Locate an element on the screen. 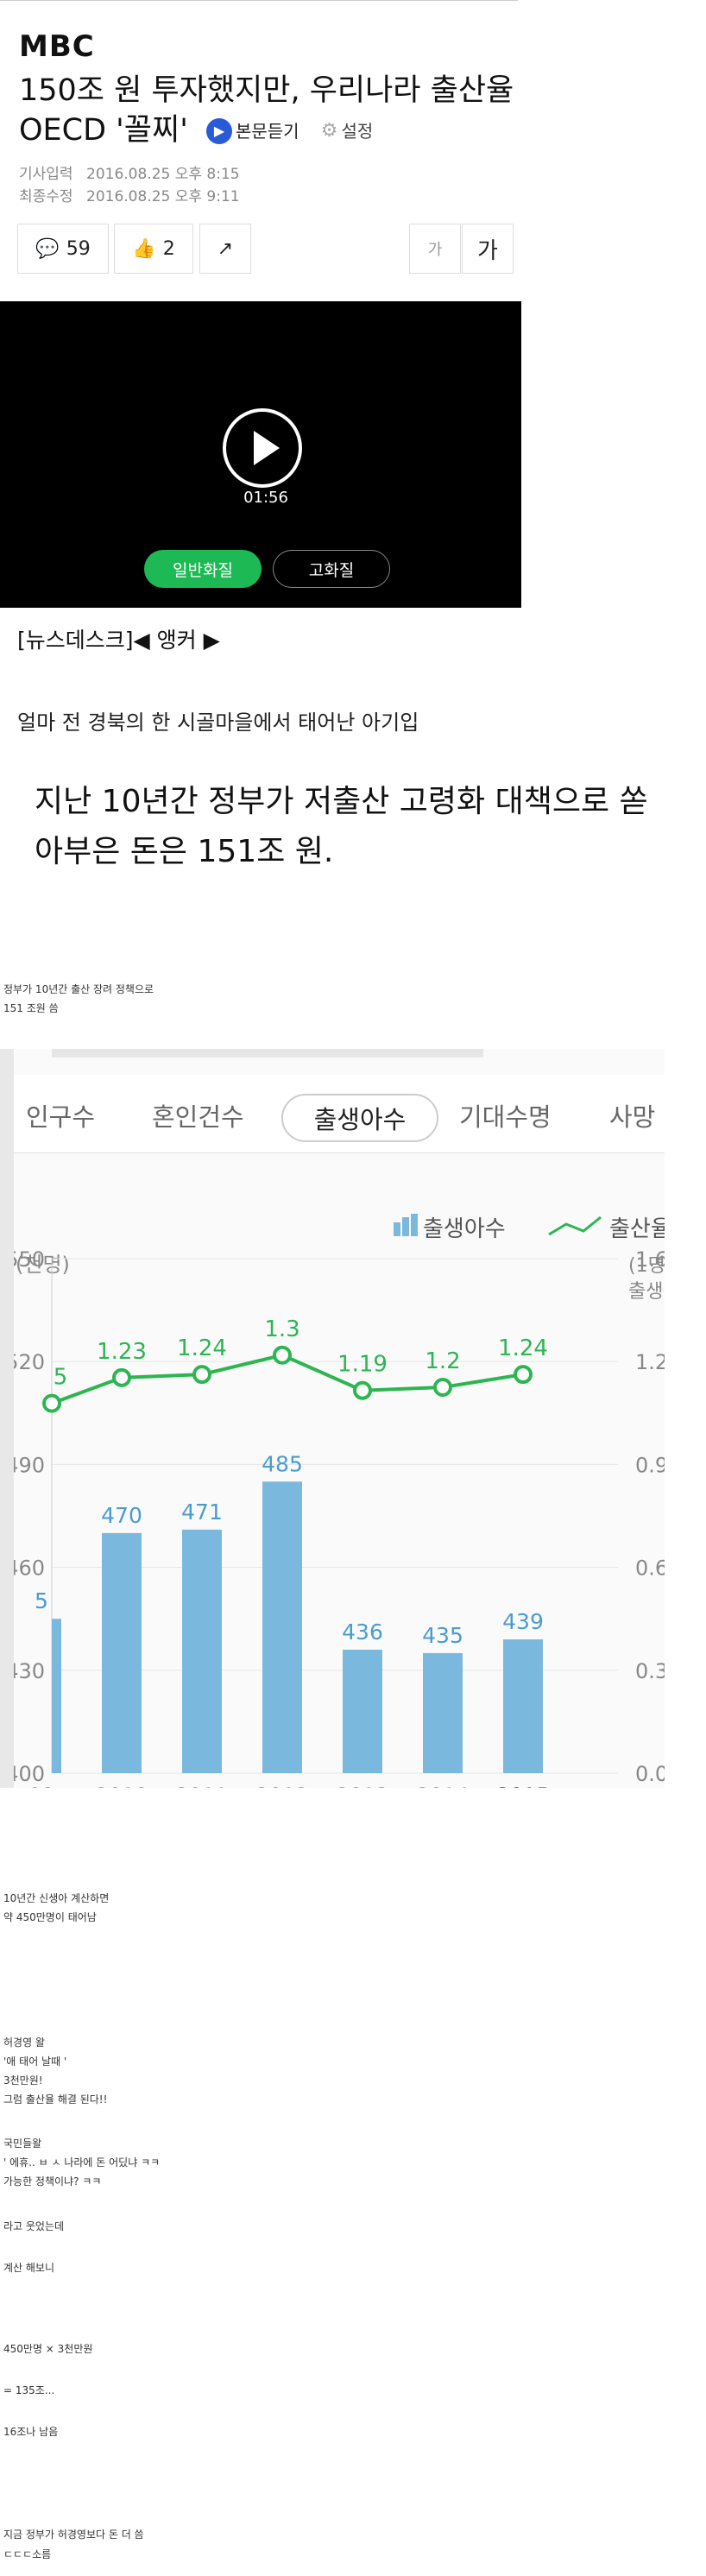 The width and height of the screenshot is (706, 2576). line-label-2015: 1.24 is located at coordinates (523, 1348).